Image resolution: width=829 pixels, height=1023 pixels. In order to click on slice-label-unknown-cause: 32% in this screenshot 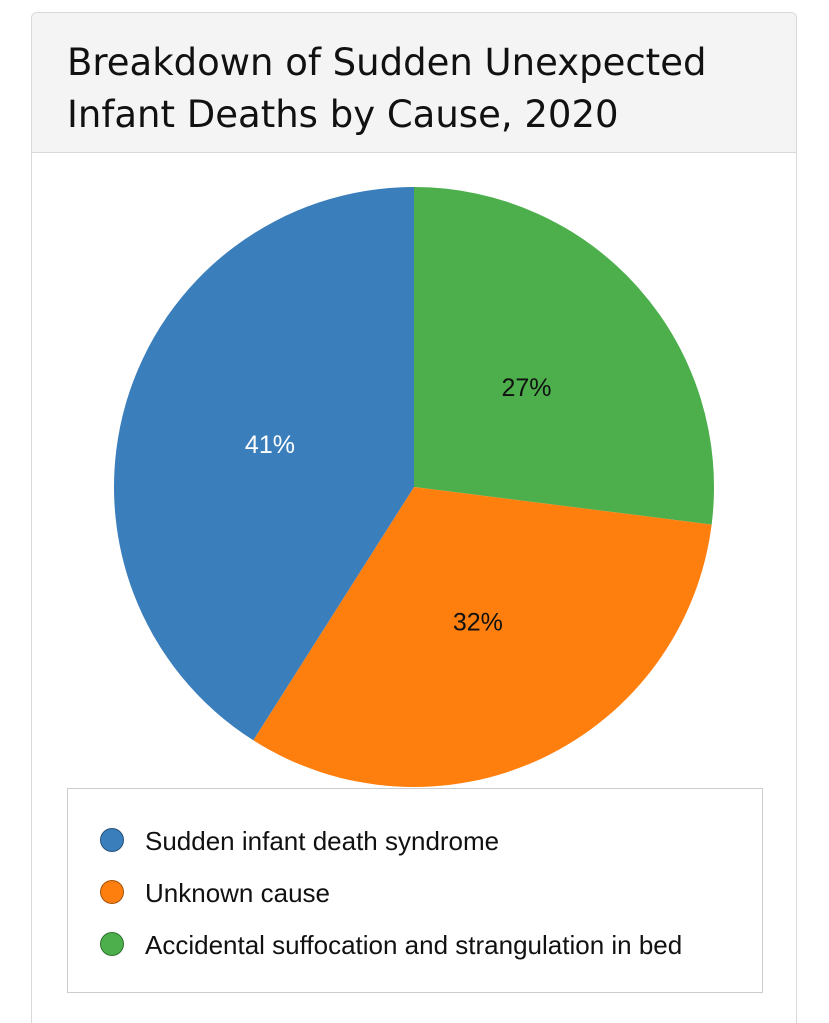, I will do `click(478, 623)`.